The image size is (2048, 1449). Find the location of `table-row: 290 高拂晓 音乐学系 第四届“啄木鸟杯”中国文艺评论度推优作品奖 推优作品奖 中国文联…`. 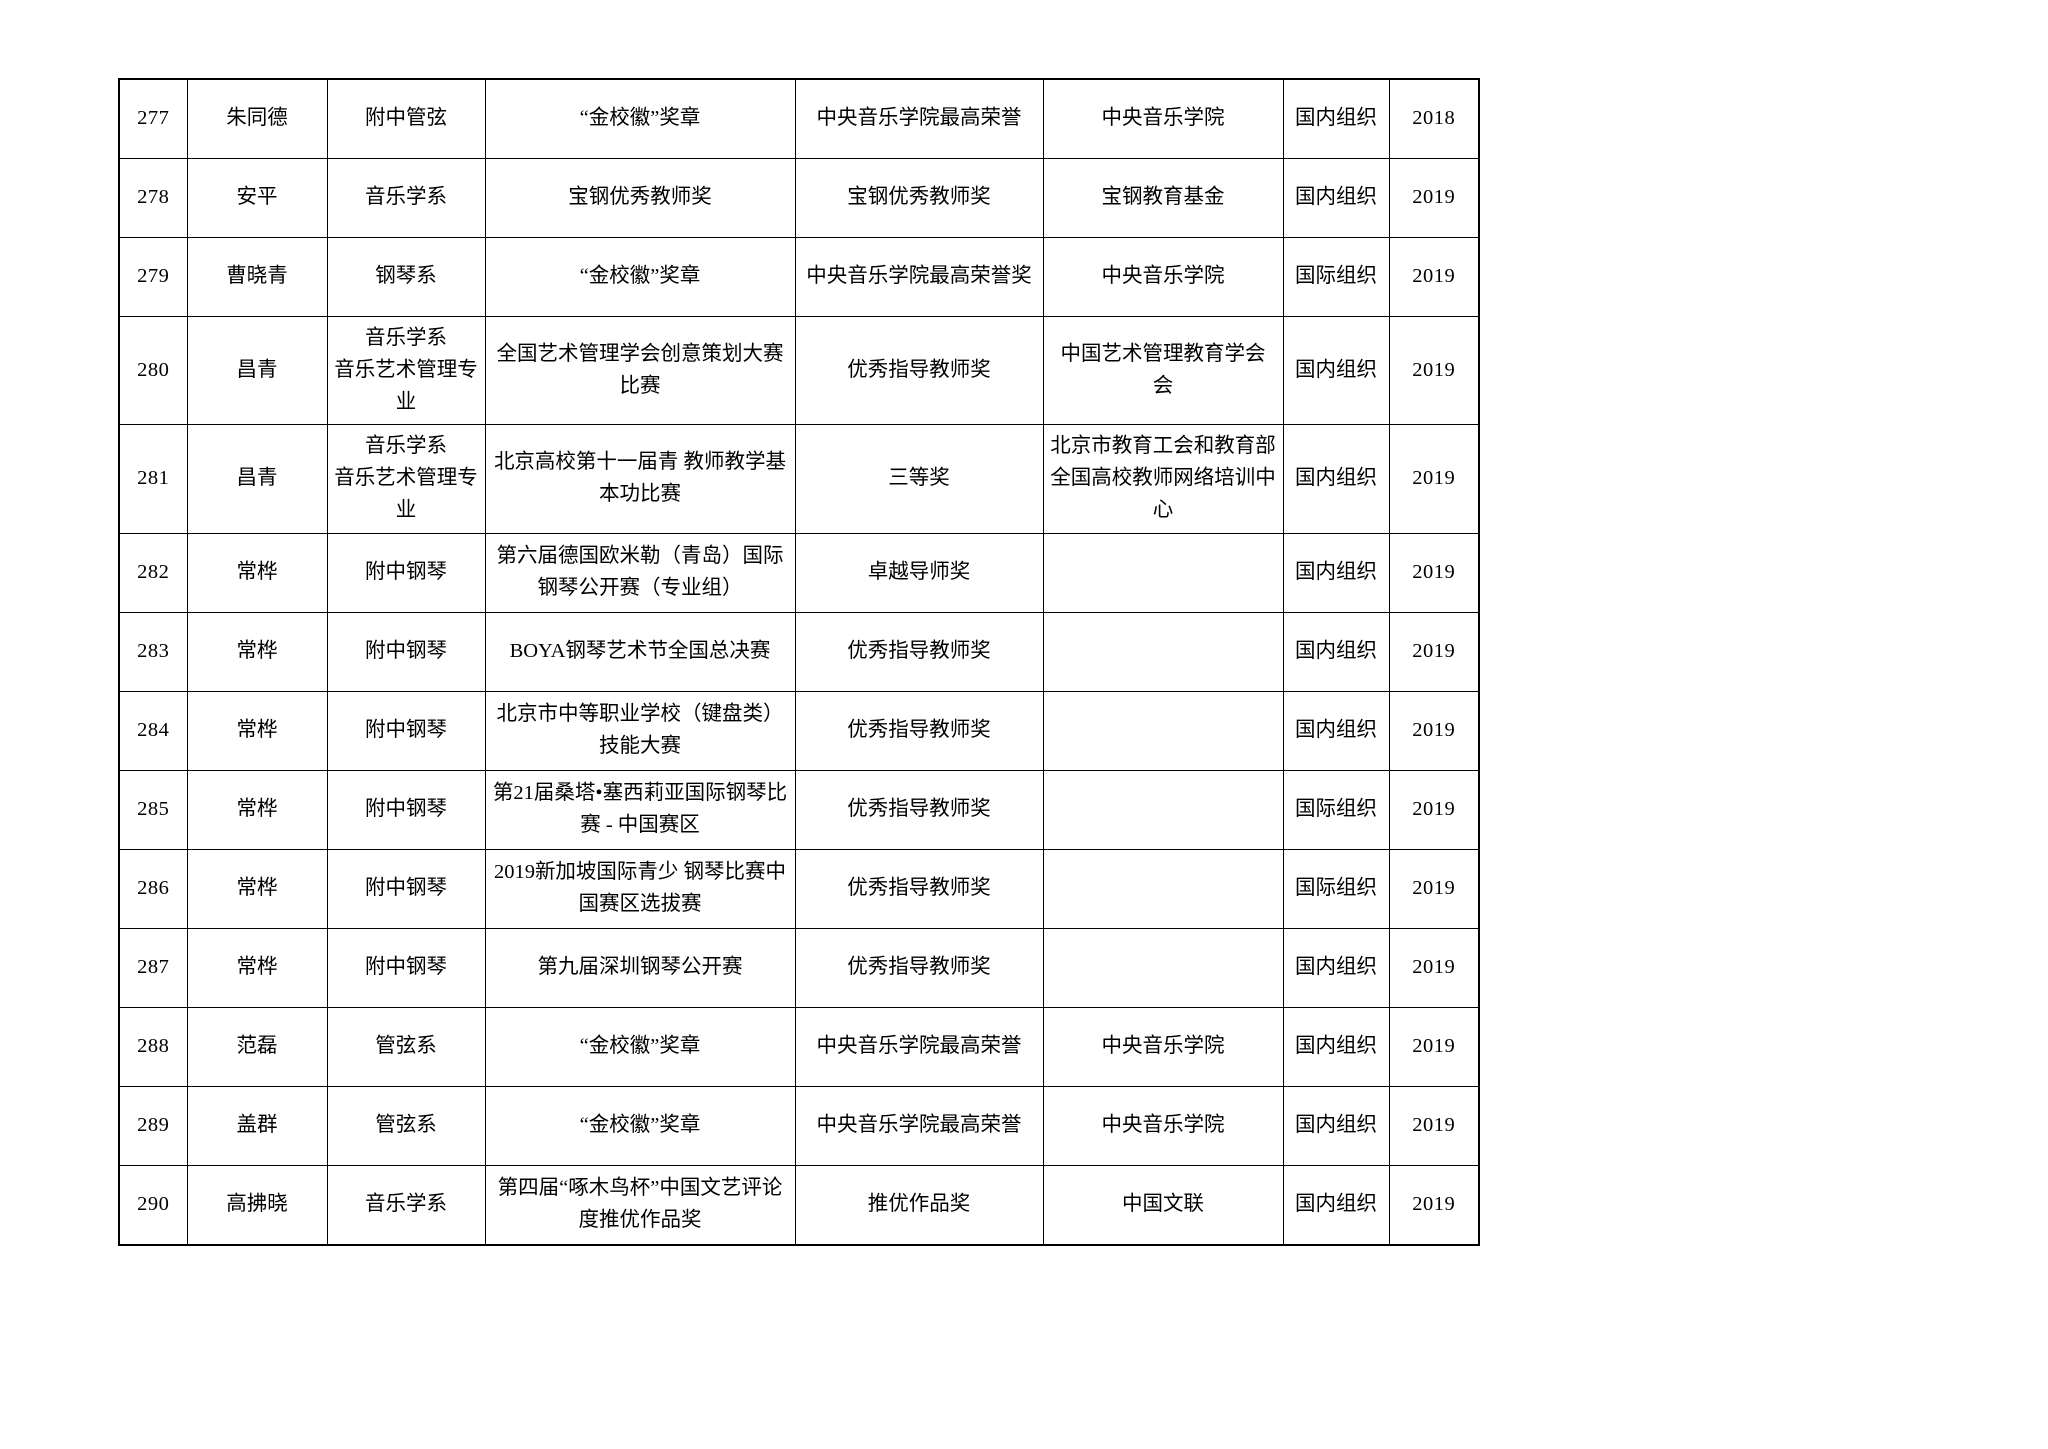

table-row: 290 高拂晓 音乐学系 第四届“啄木鸟杯”中国文艺评论度推优作品奖 推优作品奖 中国文联… is located at coordinates (799, 1205).